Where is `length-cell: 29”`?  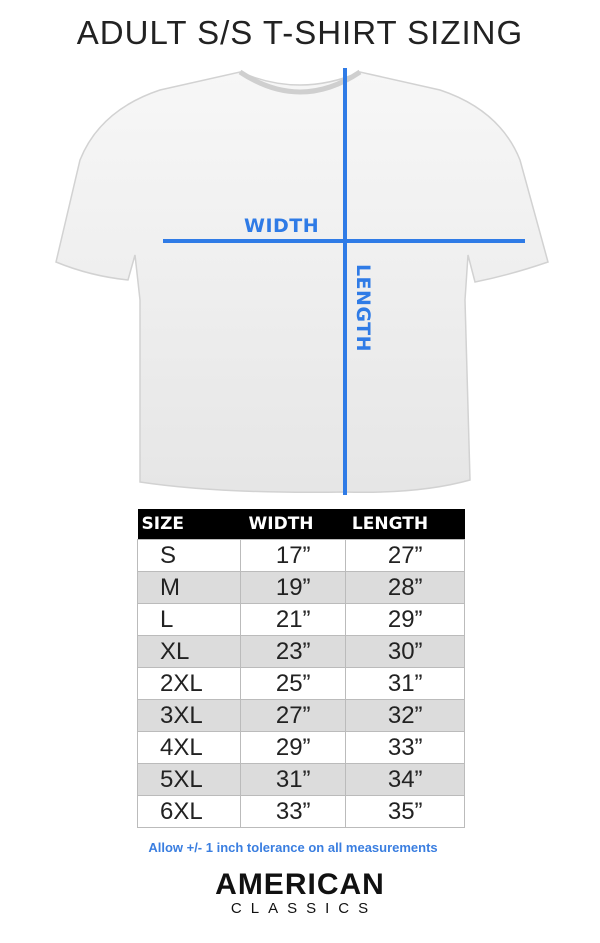 length-cell: 29” is located at coordinates (405, 619).